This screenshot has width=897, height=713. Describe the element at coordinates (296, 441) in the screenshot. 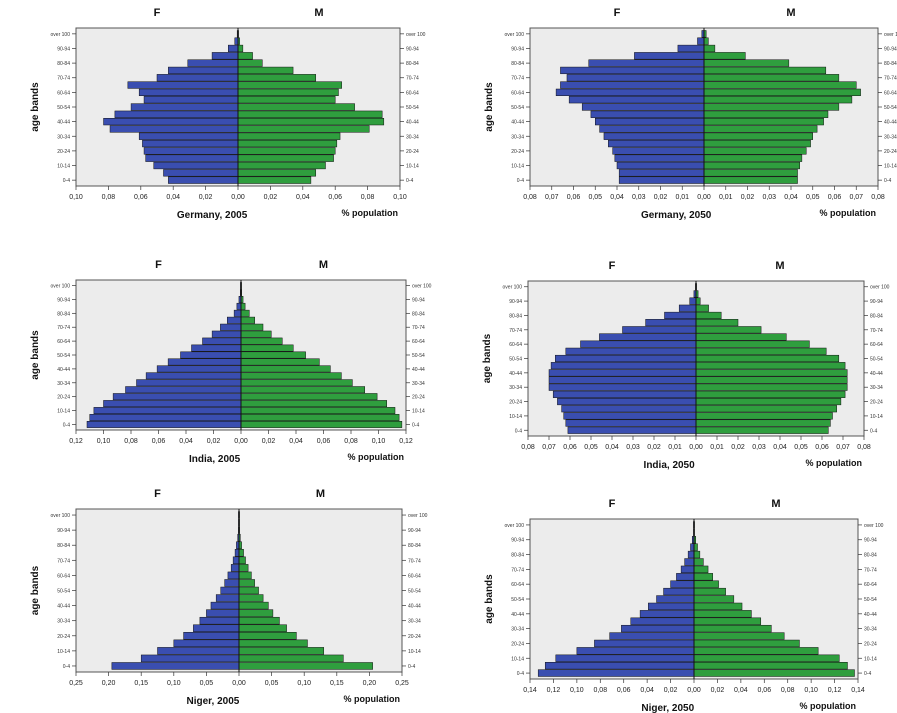

I see `xtick-label: 0,04` at that location.